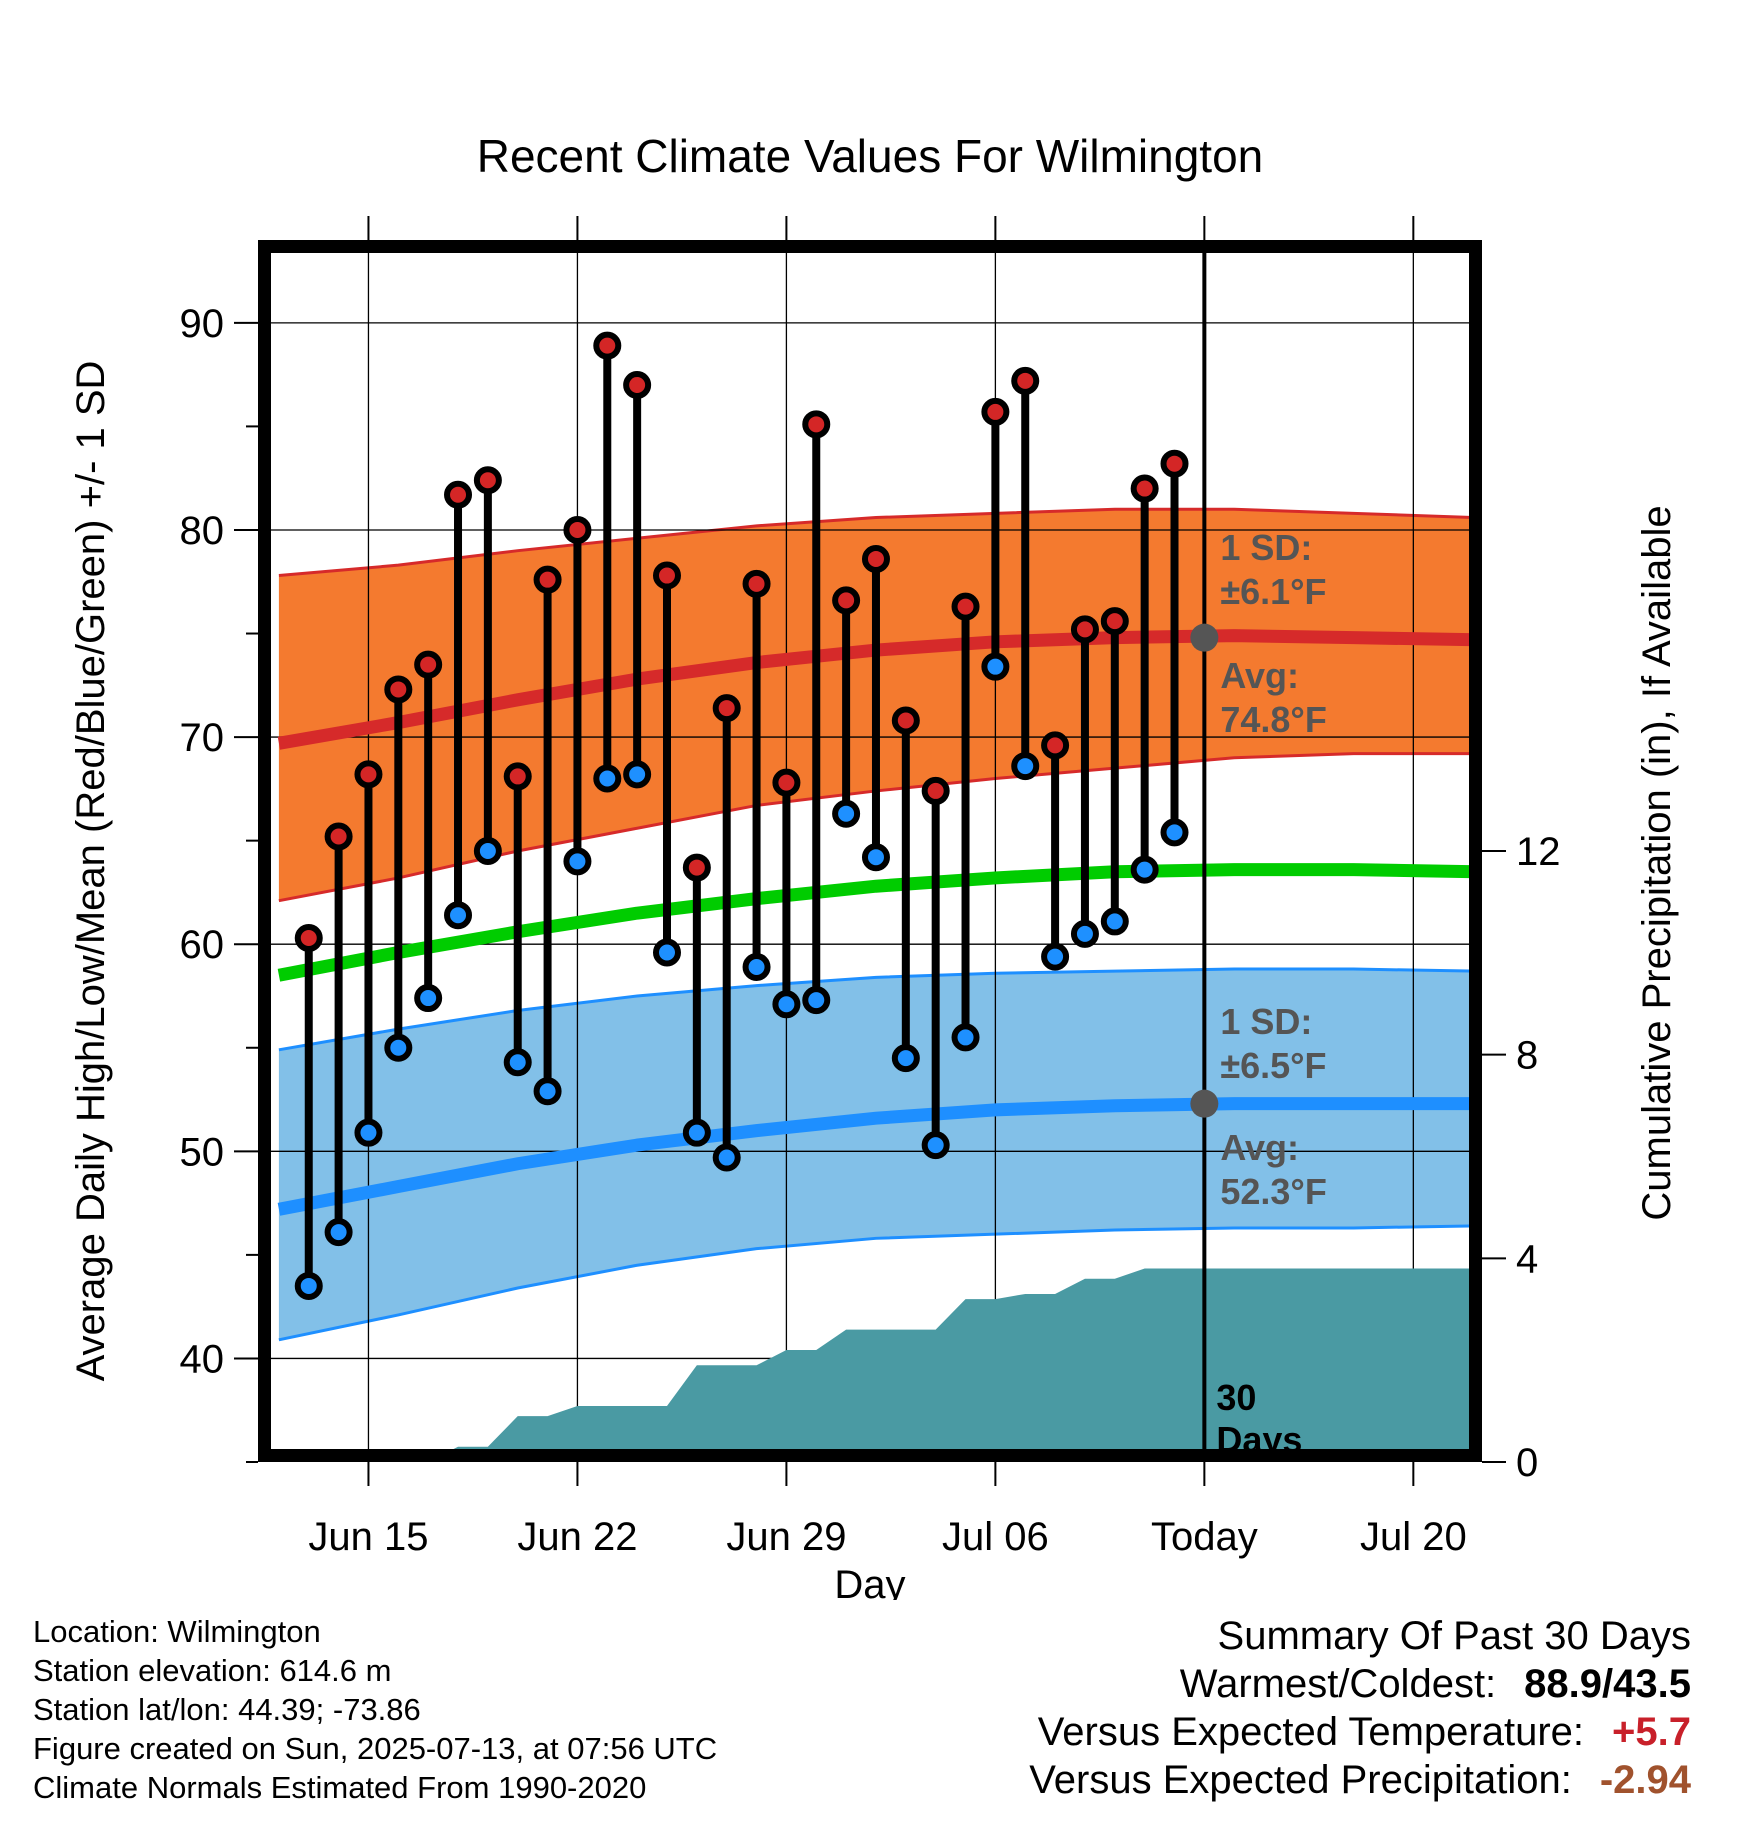  Describe the element at coordinates (873, 922) in the screenshot. I see `mean-line` at that location.